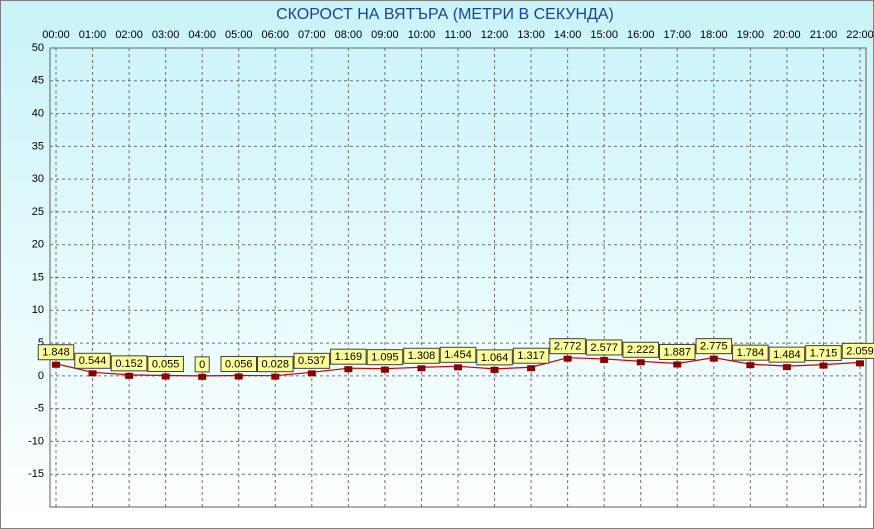 This screenshot has height=529, width=874. I want to click on value-label: 0.055, so click(166, 364).